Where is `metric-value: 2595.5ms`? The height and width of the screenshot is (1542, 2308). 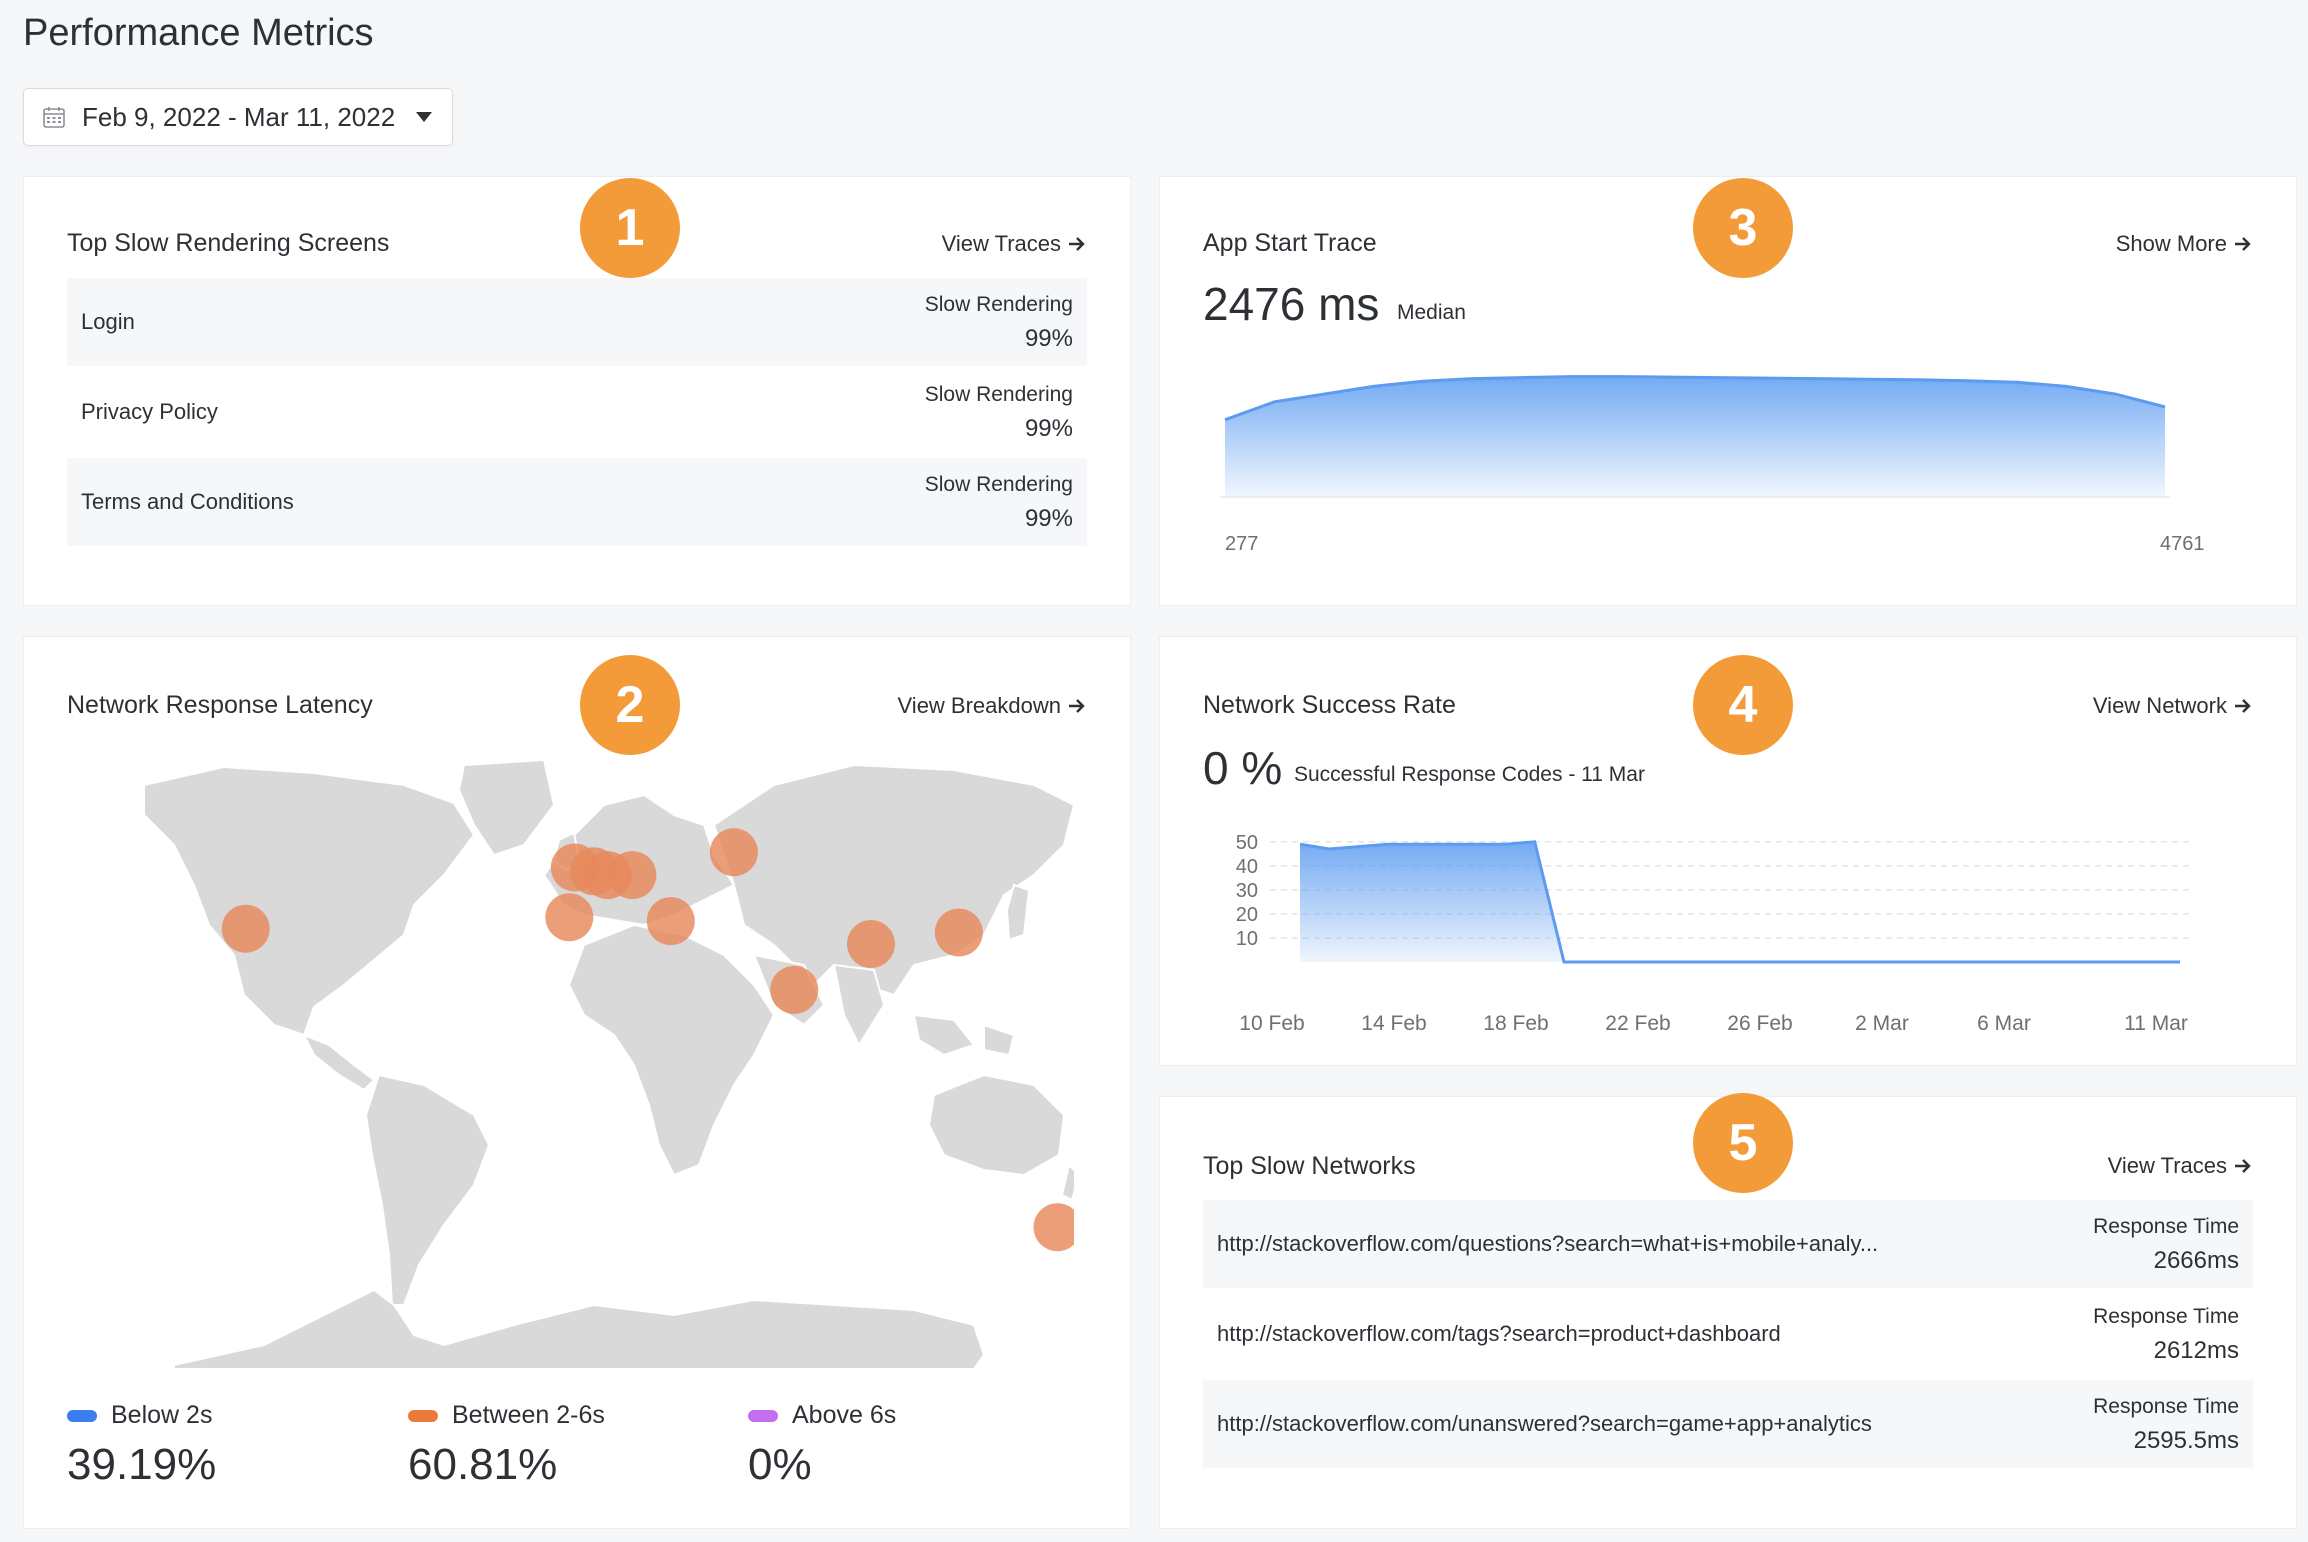 metric-value: 2595.5ms is located at coordinates (2186, 1440).